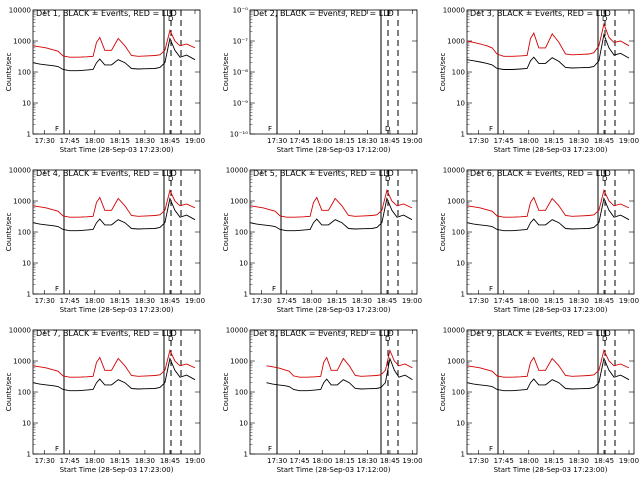 The width and height of the screenshot is (640, 480). What do you see at coordinates (106, 333) in the screenshot?
I see `panel-title: Det 7, BLACK = Events, RED = LLD` at bounding box center [106, 333].